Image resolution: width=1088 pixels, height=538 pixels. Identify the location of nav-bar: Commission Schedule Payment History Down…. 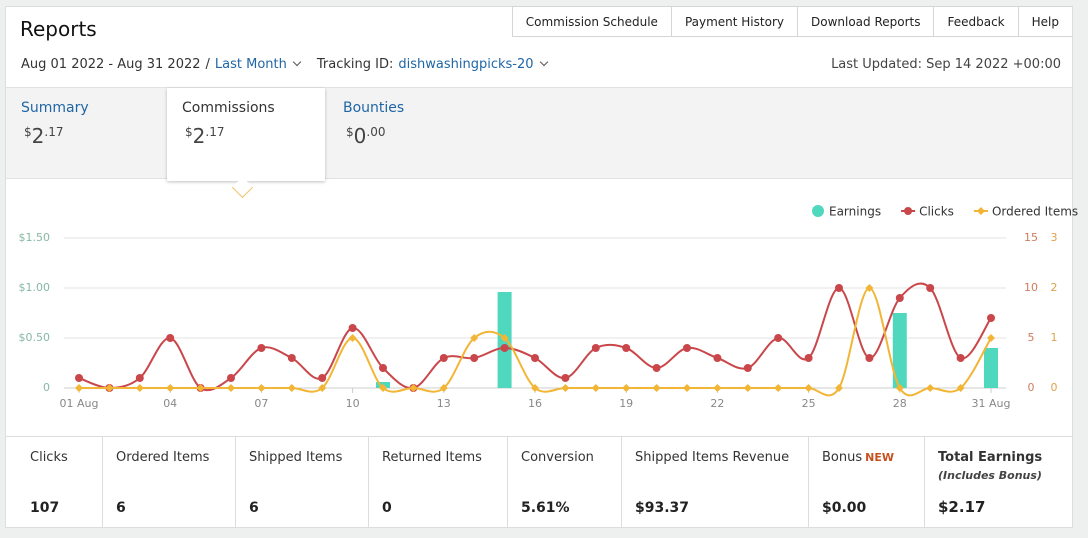
(791, 21).